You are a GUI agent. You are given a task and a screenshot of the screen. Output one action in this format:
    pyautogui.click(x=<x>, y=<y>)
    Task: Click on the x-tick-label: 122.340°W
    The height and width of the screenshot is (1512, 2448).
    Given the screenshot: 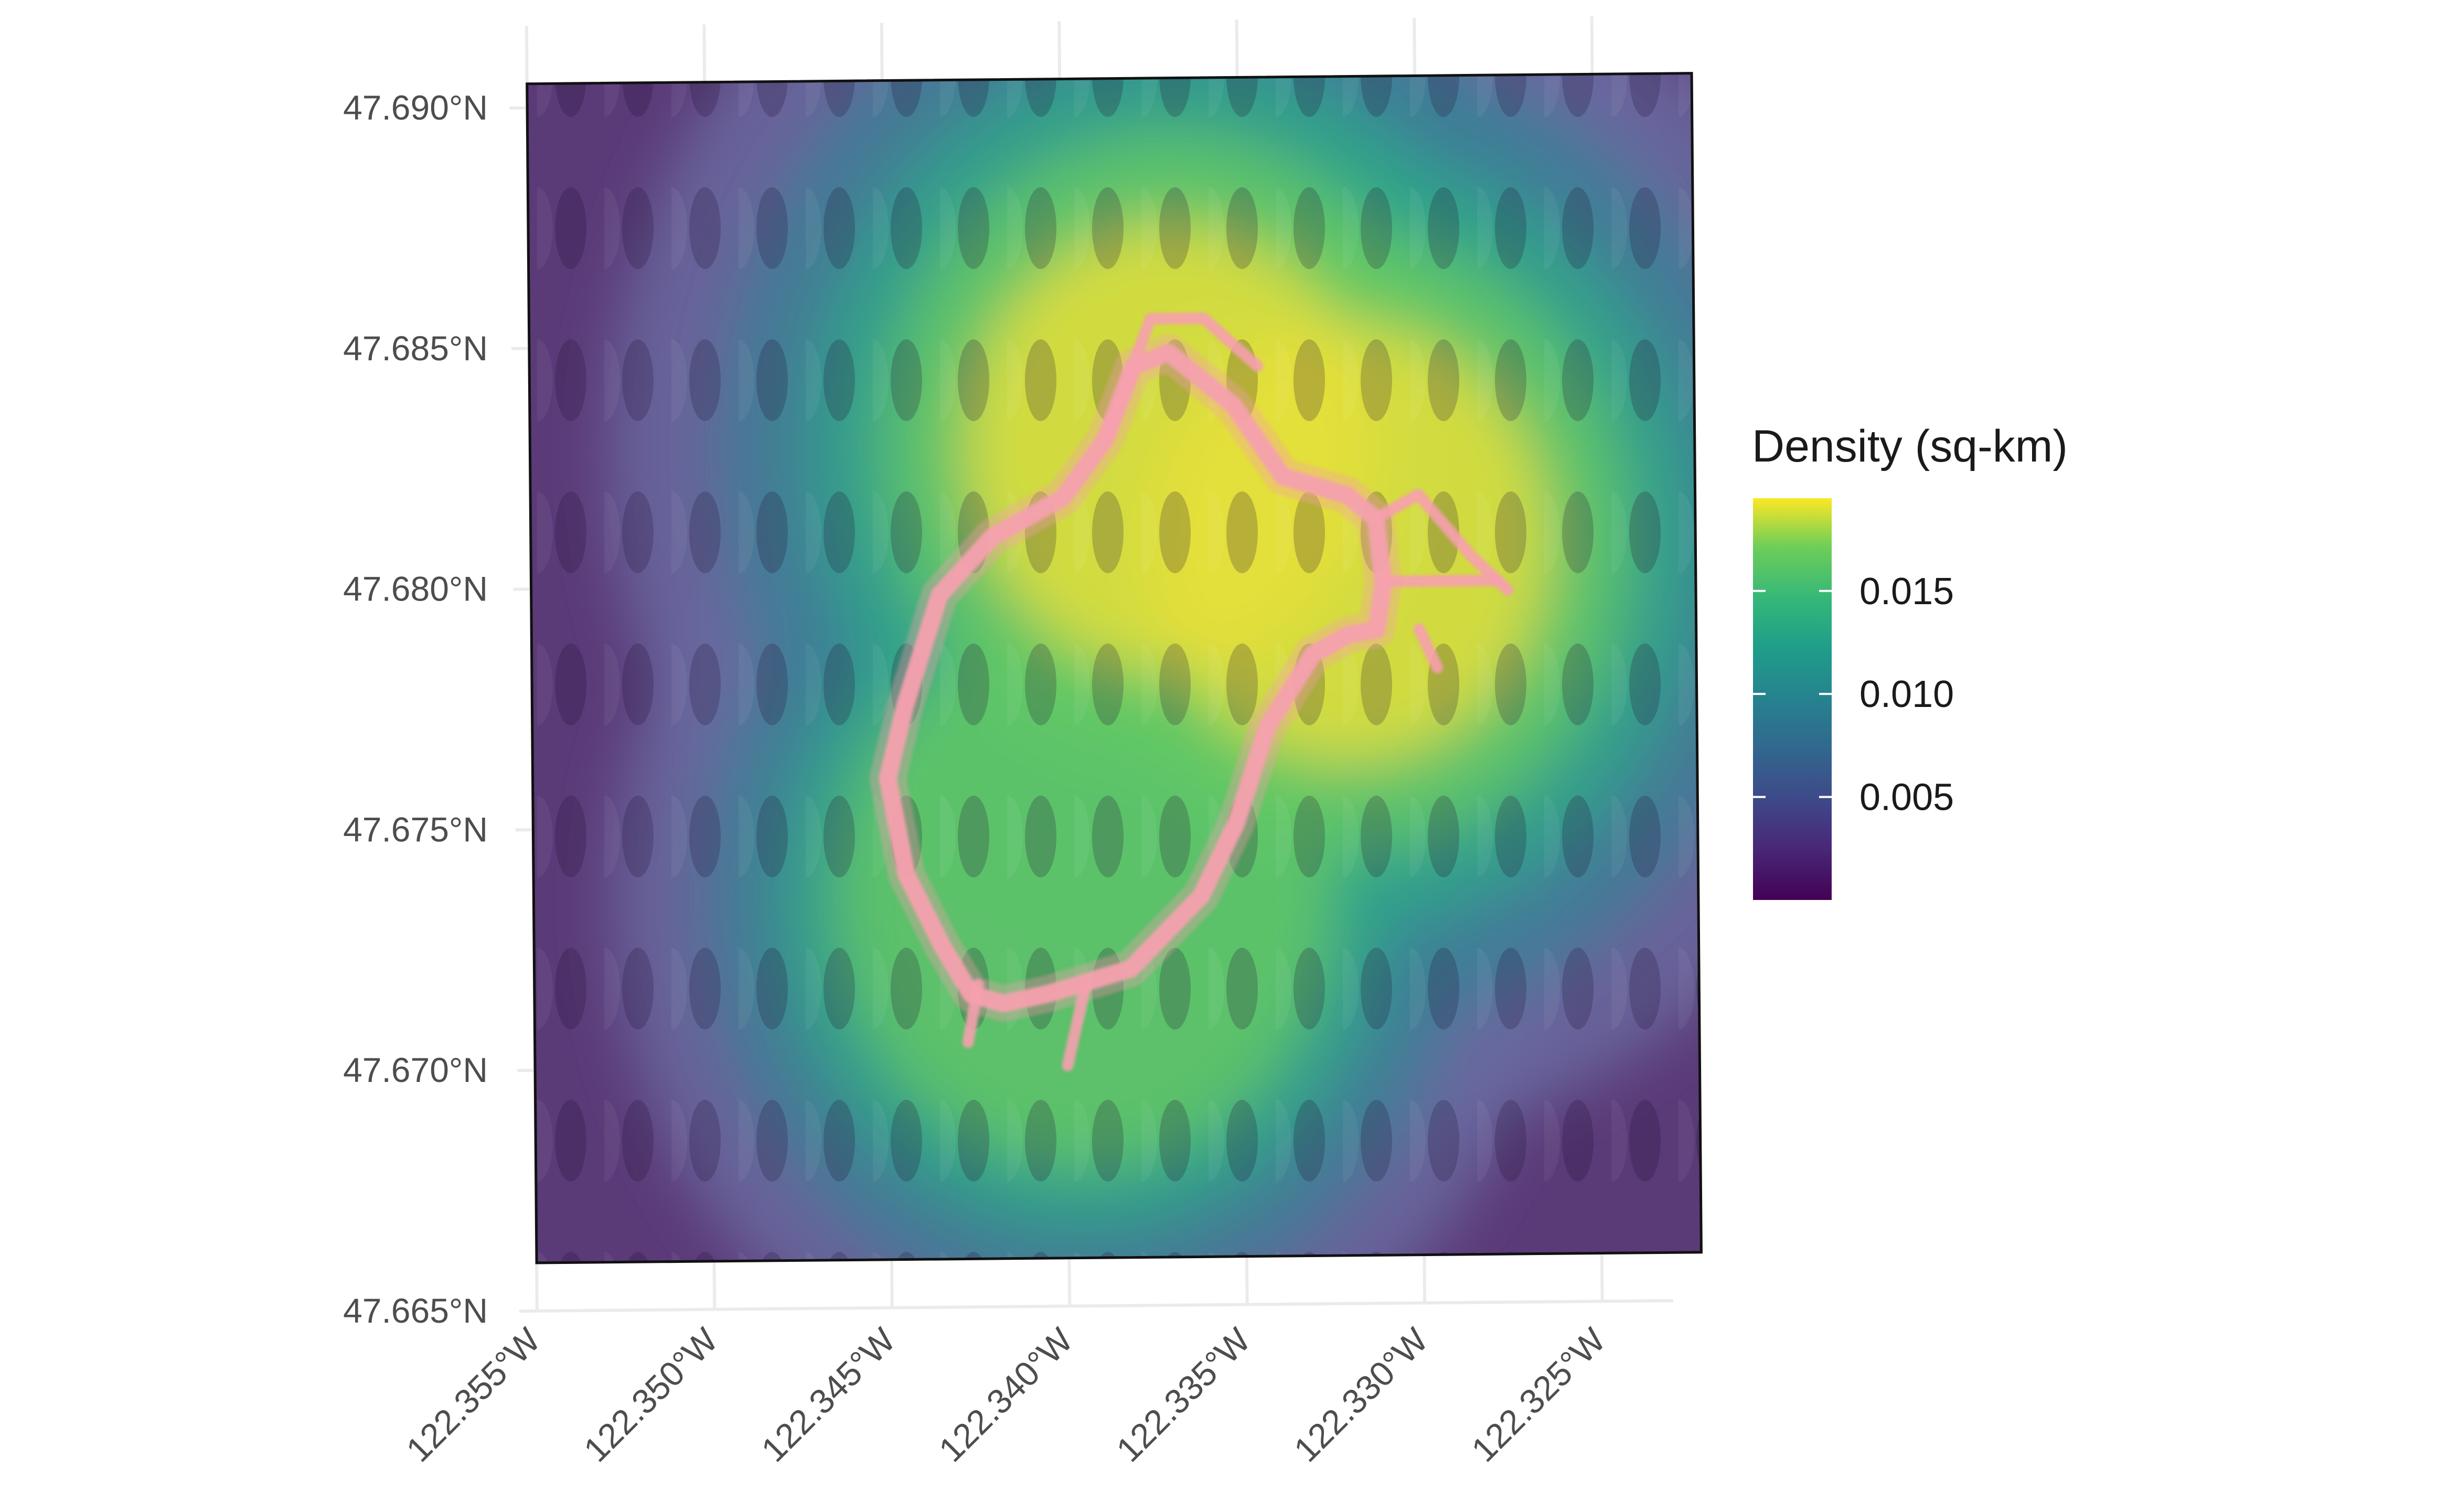 What is the action you would take?
    pyautogui.click(x=1005, y=1395)
    